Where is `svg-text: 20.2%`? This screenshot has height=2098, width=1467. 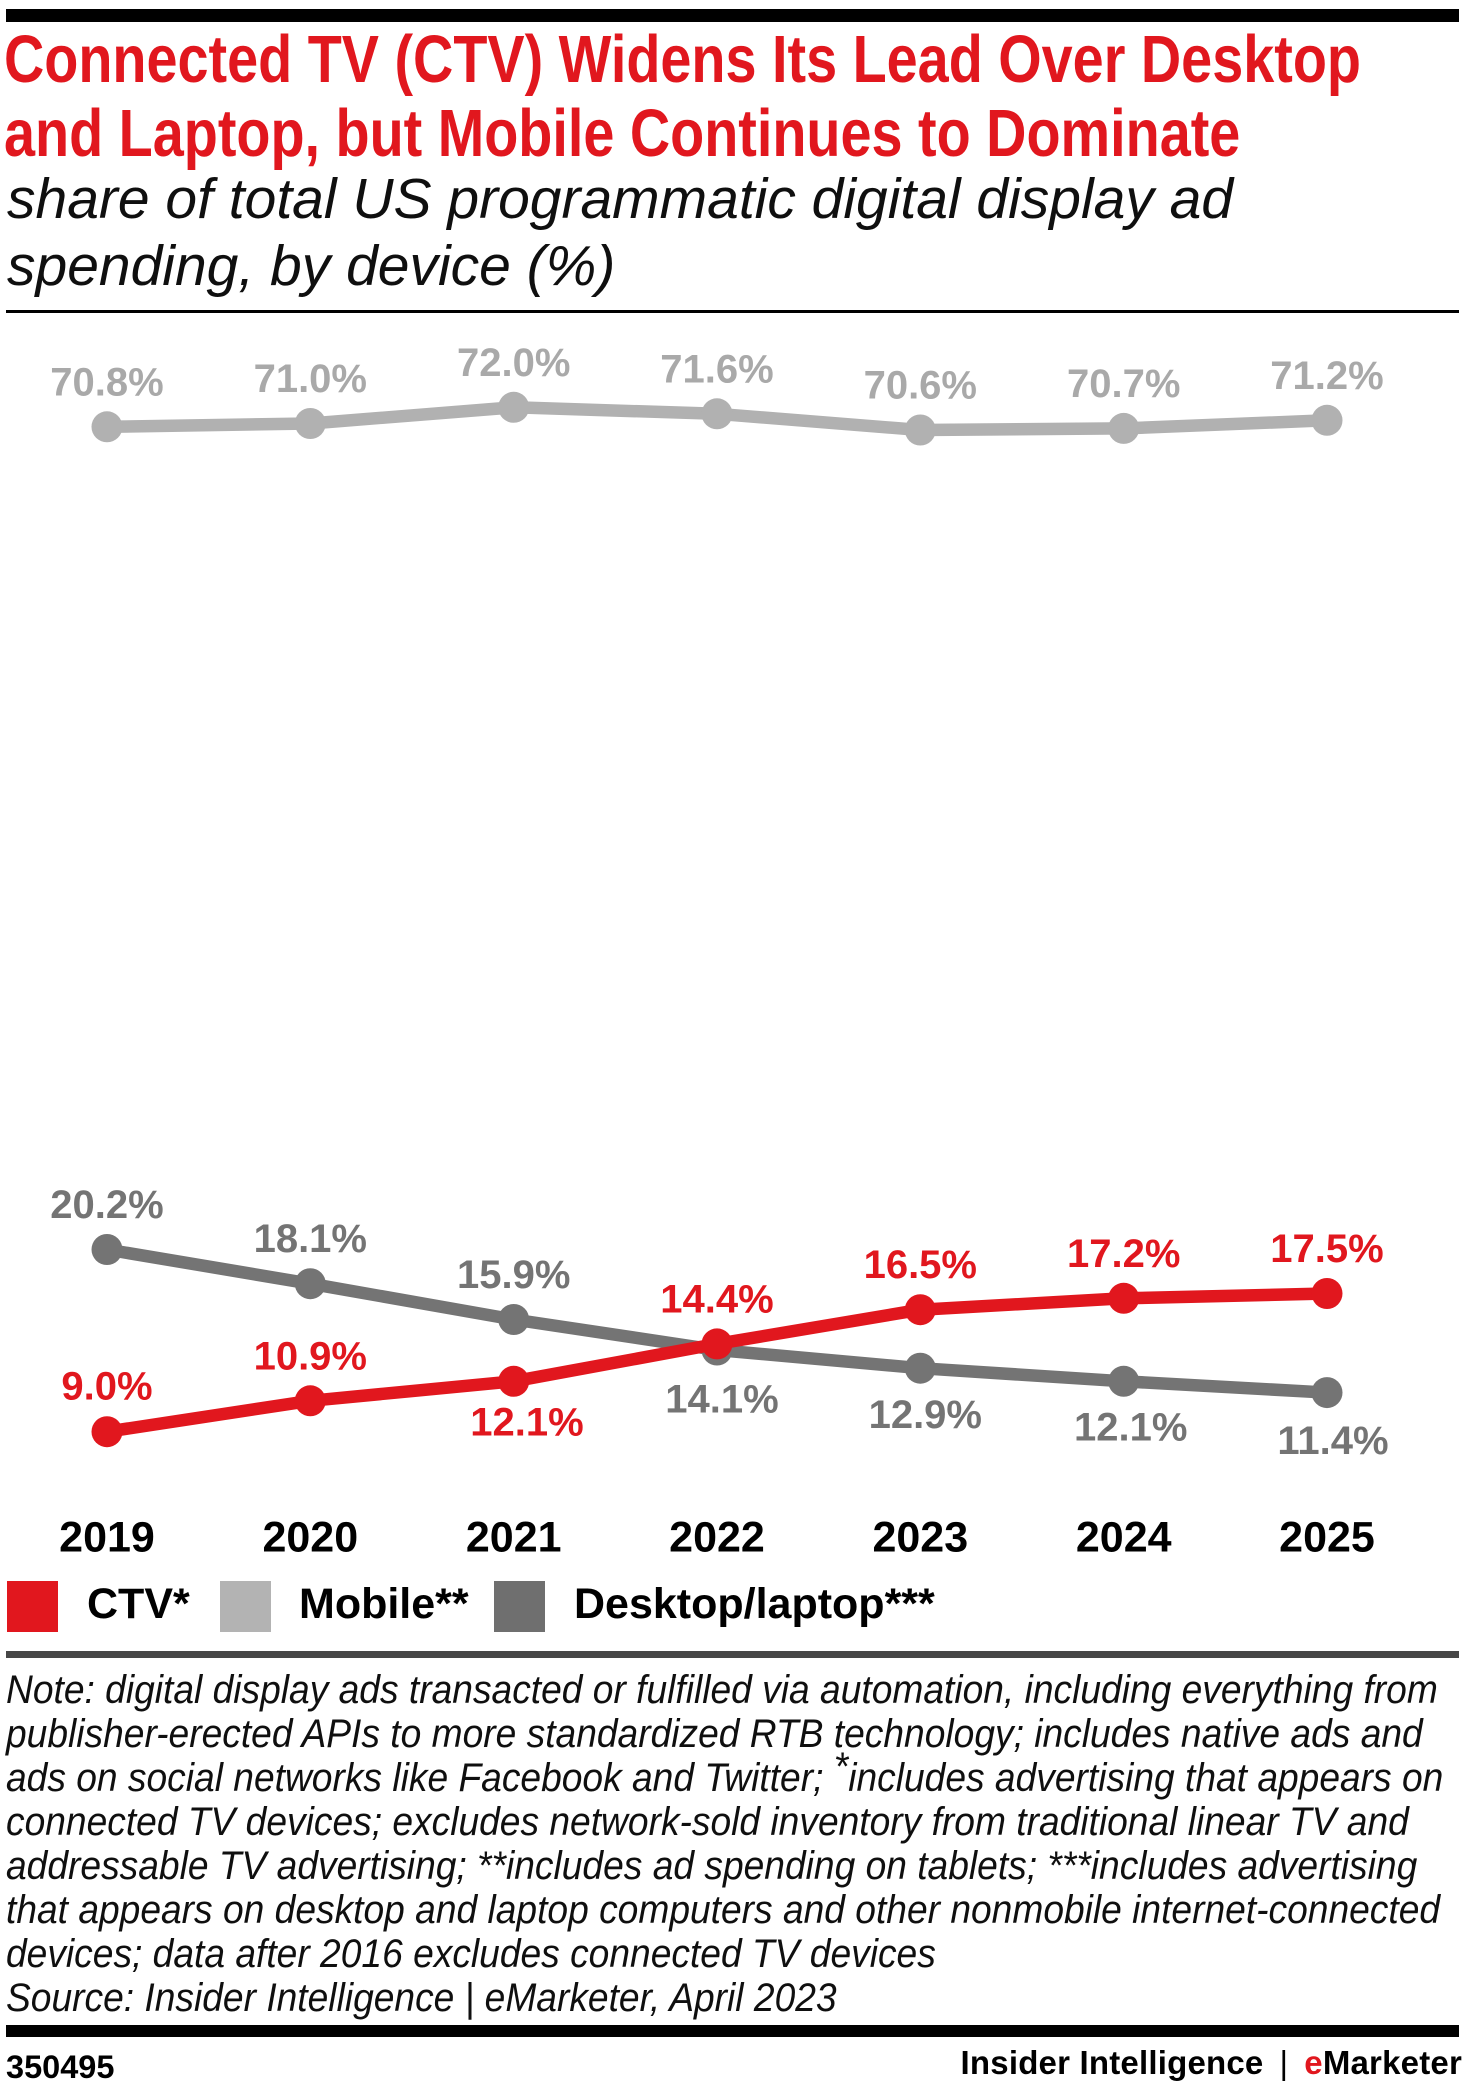 svg-text: 20.2% is located at coordinates (106, 1205).